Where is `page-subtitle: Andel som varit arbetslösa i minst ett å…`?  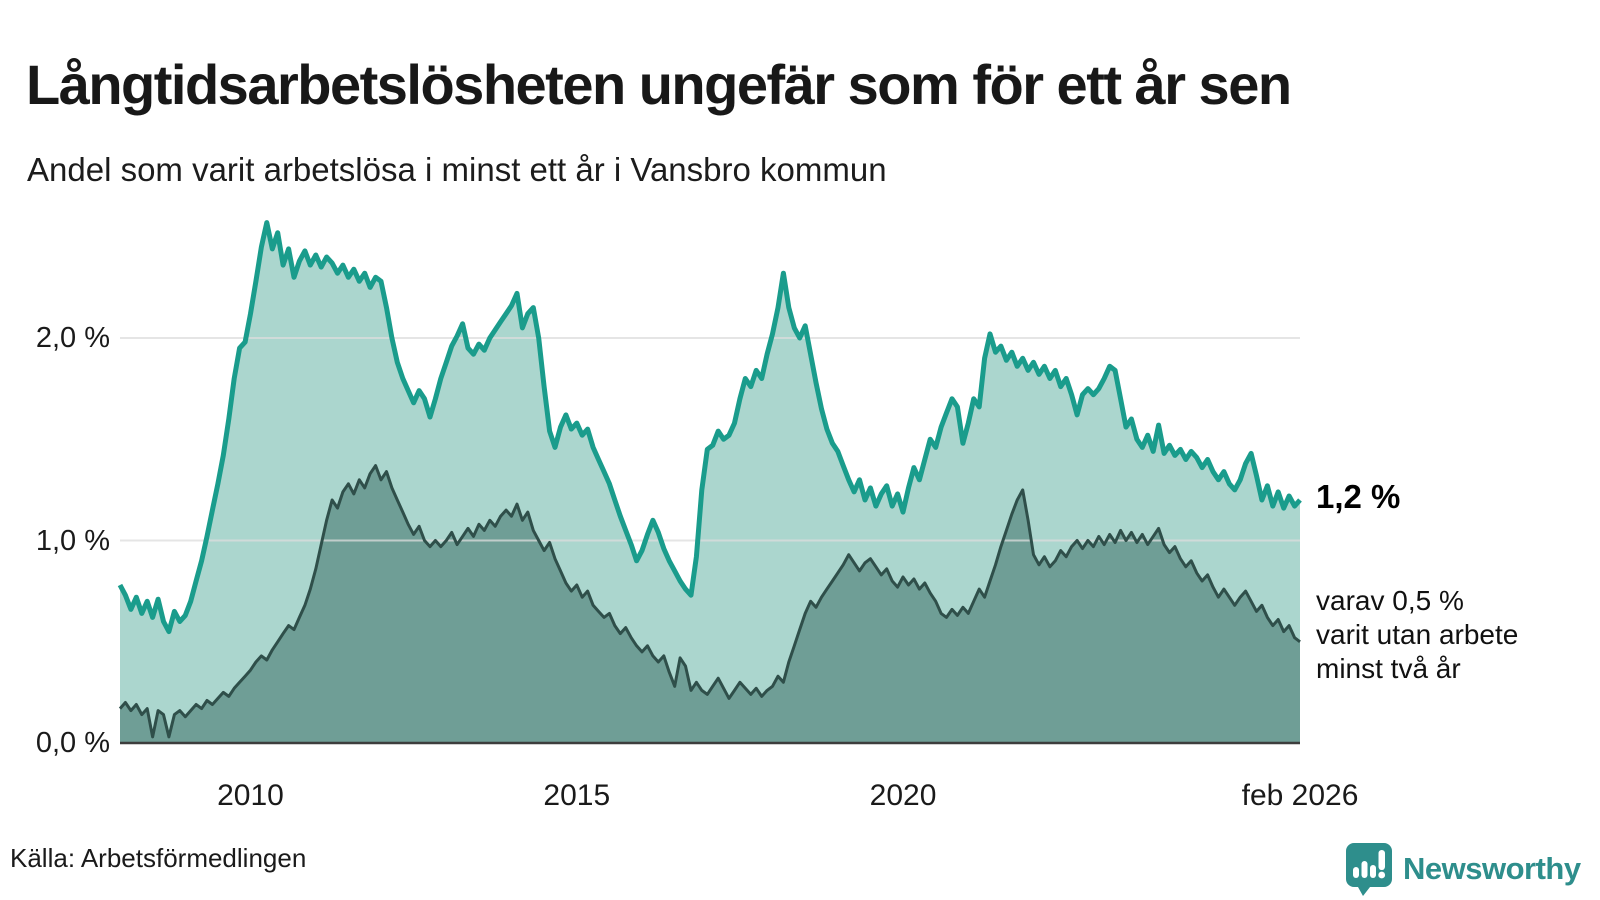 page-subtitle: Andel som varit arbetslösa i minst ett å… is located at coordinates (457, 169).